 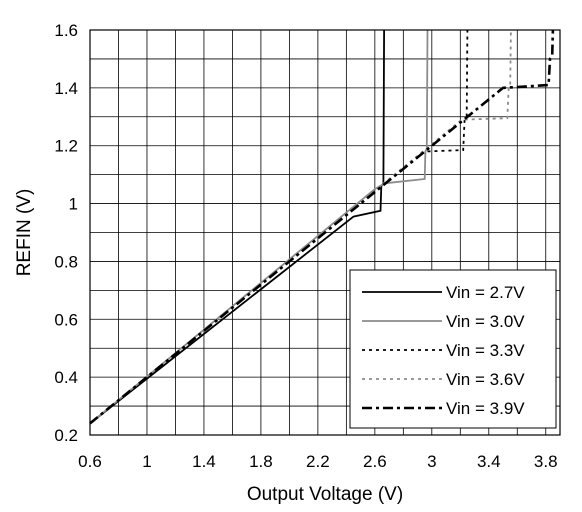 I want to click on y-tick-label: 0.2, so click(x=66, y=435).